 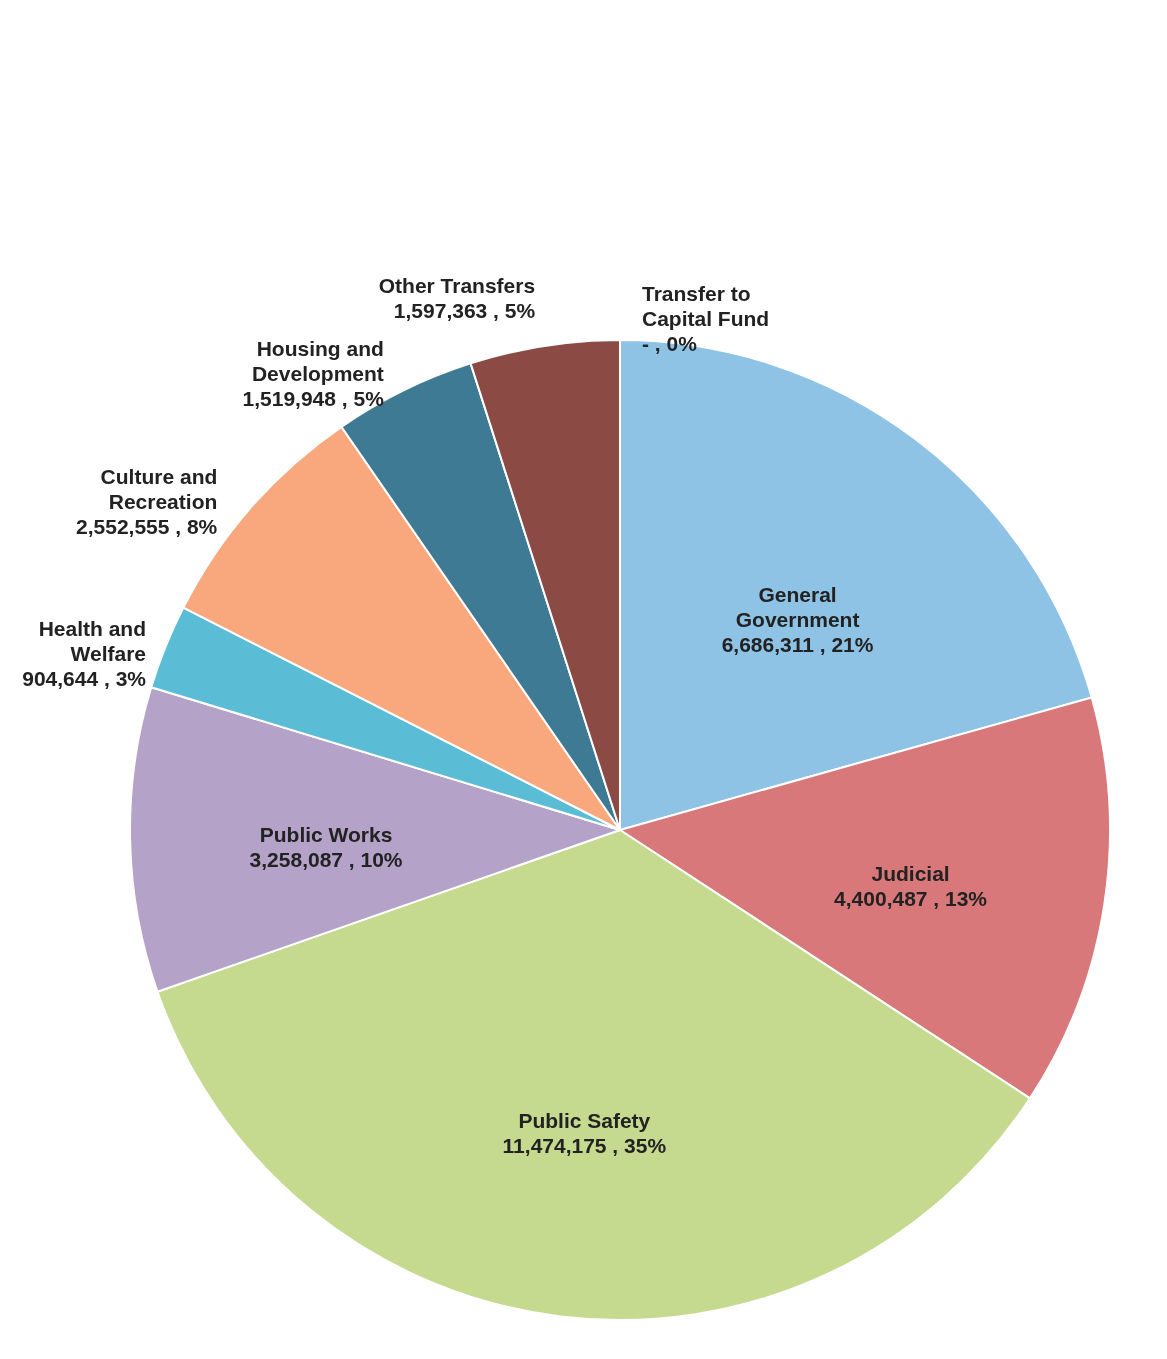 What do you see at coordinates (326, 859) in the screenshot?
I see `data-label: 3,258,087 , 10%` at bounding box center [326, 859].